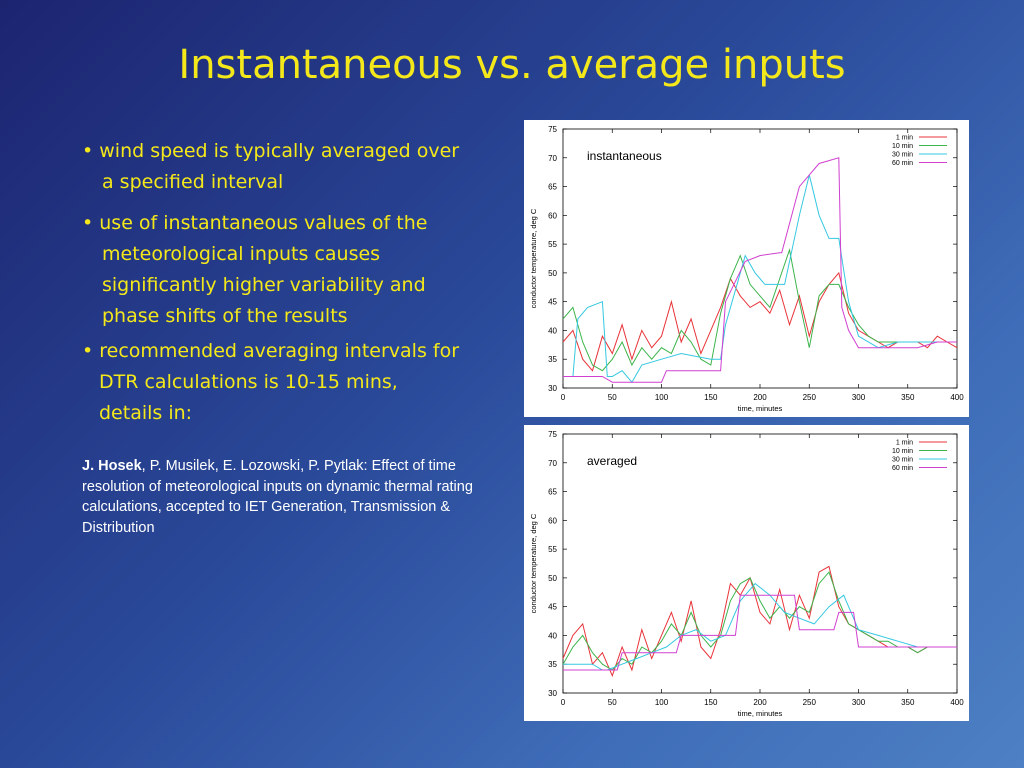  Describe the element at coordinates (225, 316) in the screenshot. I see `bullet-line: phase shifts of the results` at that location.